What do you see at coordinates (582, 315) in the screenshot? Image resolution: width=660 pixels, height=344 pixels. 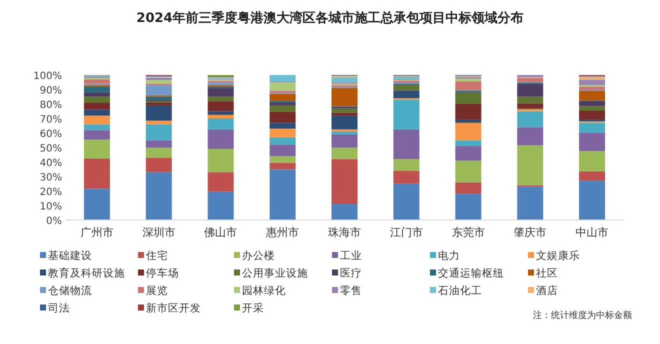 I see `text: 注：统计维度为中标金额` at bounding box center [582, 315].